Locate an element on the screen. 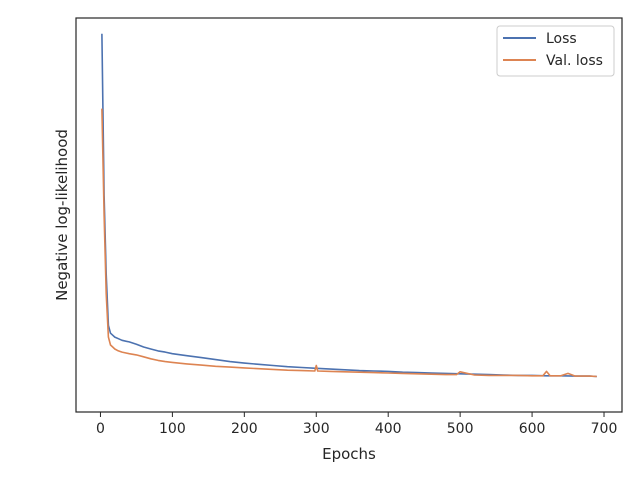 This screenshot has height=480, width=640. legend: Loss Val. loss is located at coordinates (555, 51).